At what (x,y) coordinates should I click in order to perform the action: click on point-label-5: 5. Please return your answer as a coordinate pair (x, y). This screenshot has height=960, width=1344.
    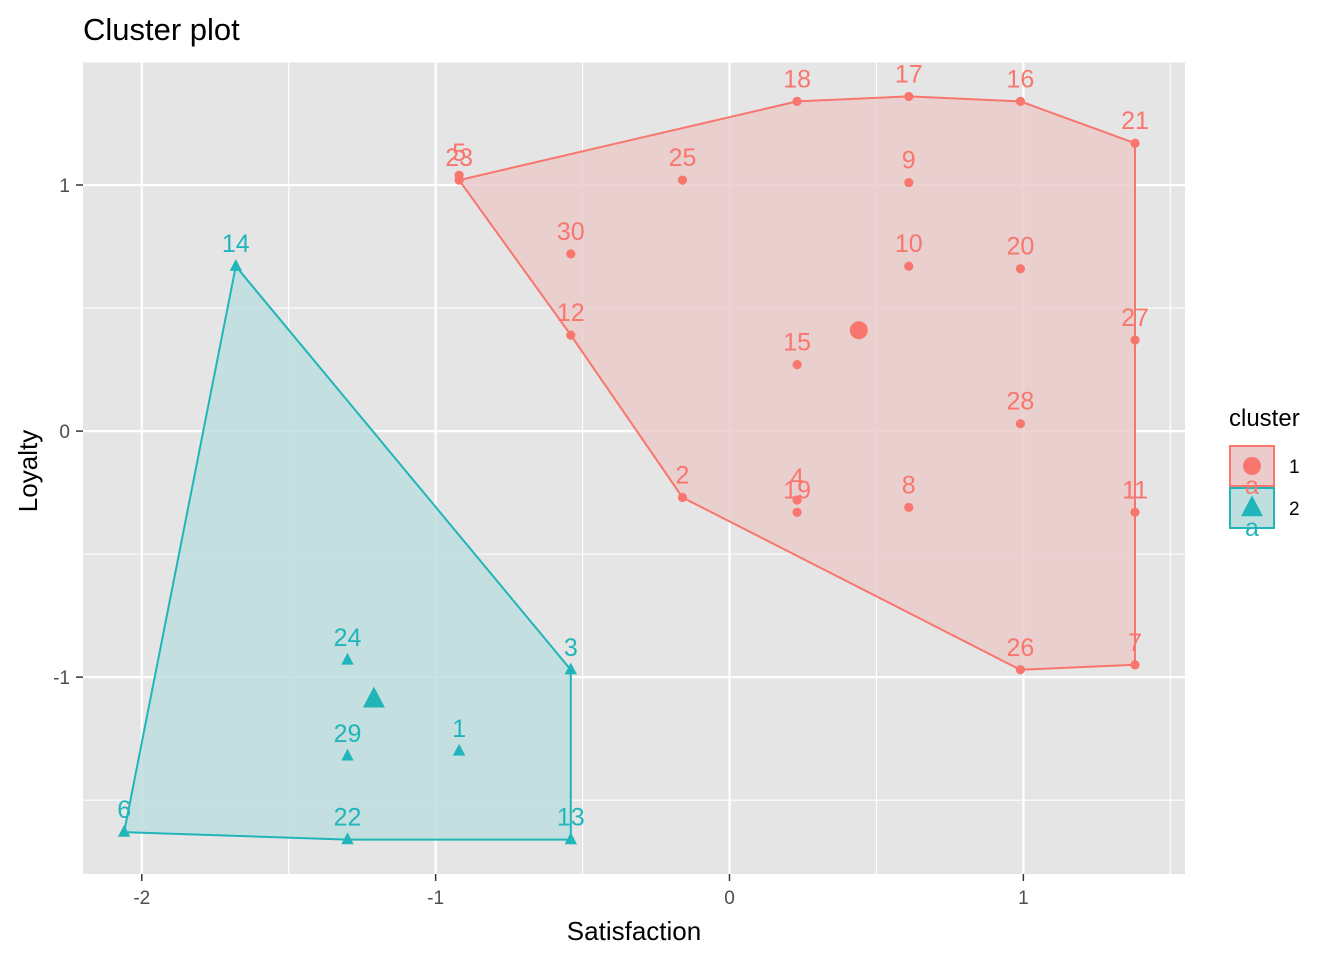
    Looking at the image, I should click on (459, 153).